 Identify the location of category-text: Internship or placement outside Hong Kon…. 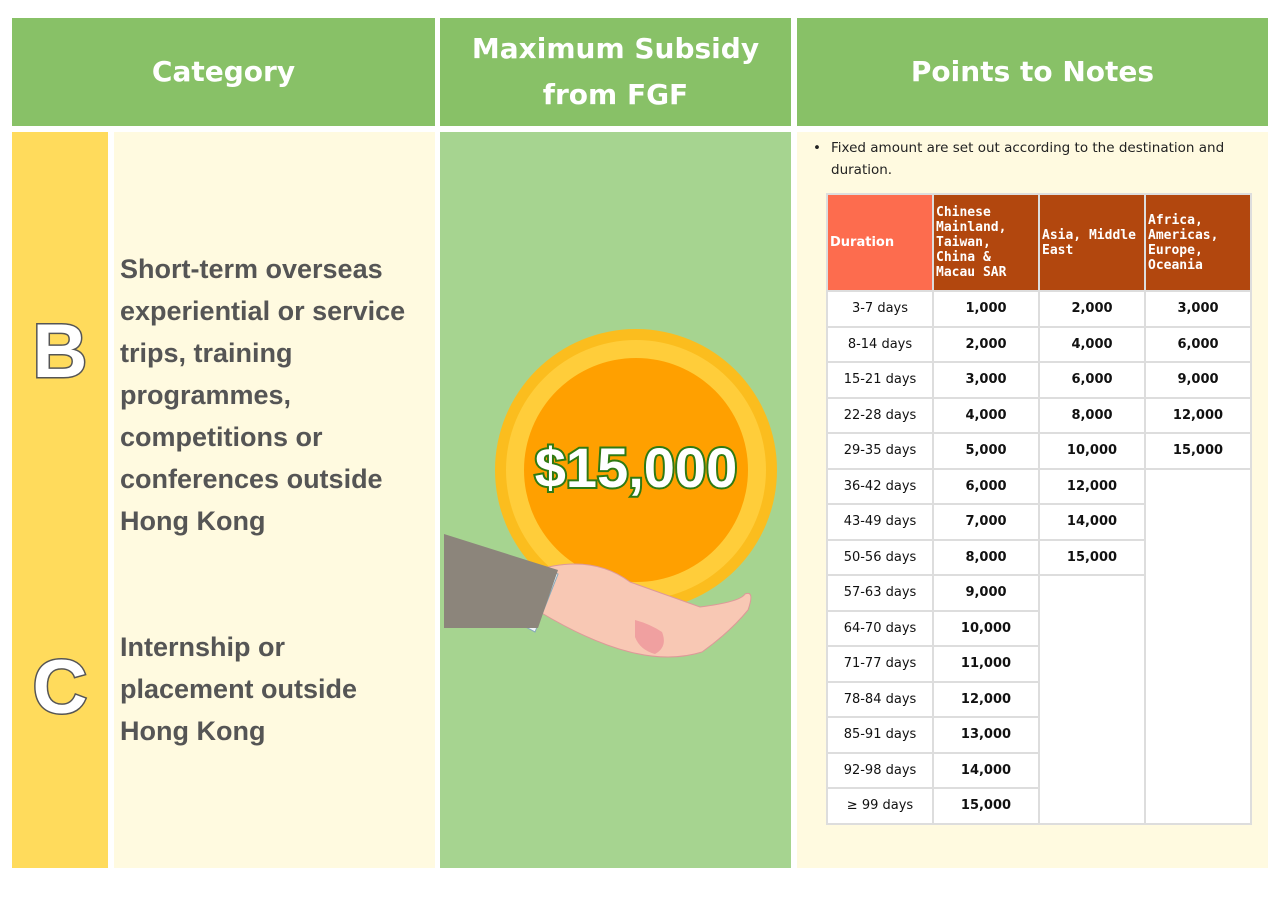
(239, 689).